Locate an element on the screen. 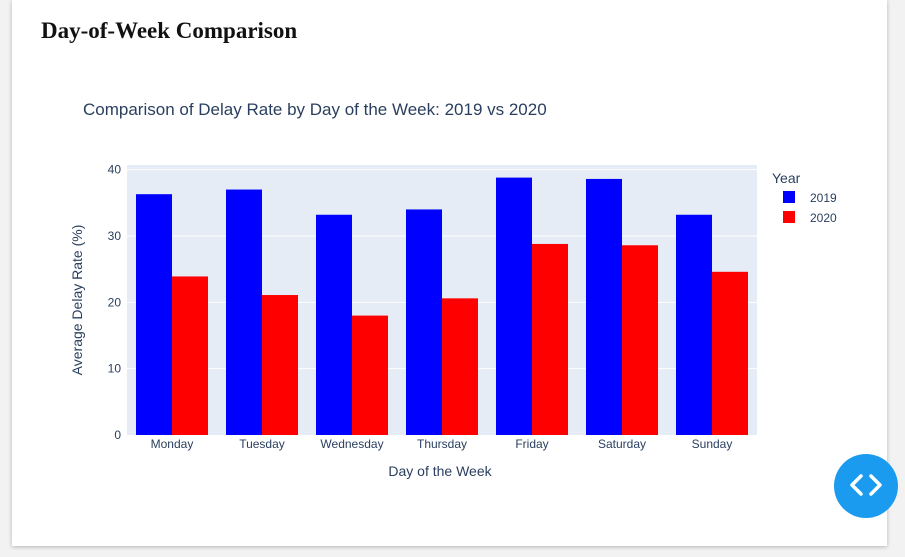 This screenshot has height=557, width=905. bar-2019-wednesday is located at coordinates (334, 324).